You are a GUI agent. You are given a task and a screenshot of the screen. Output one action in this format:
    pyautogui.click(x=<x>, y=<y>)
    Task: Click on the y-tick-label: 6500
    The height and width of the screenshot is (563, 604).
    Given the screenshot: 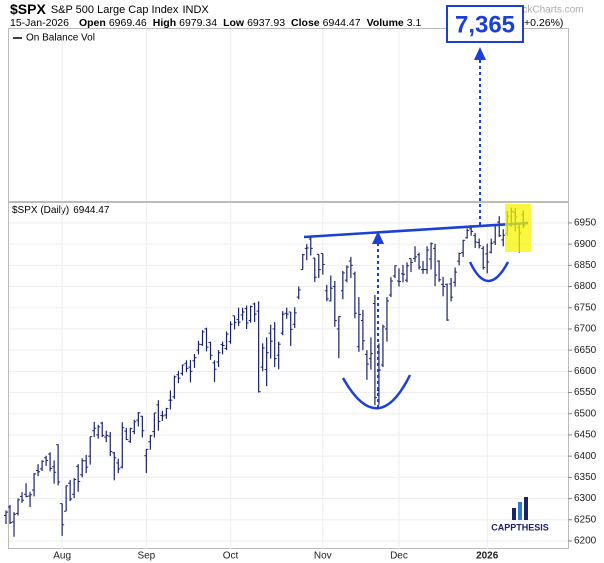 What is the action you would take?
    pyautogui.click(x=585, y=413)
    